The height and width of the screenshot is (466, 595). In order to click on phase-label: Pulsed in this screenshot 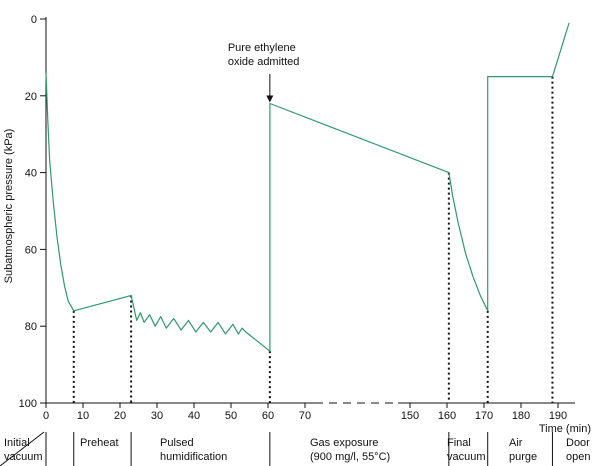, I will do `click(177, 443)`.